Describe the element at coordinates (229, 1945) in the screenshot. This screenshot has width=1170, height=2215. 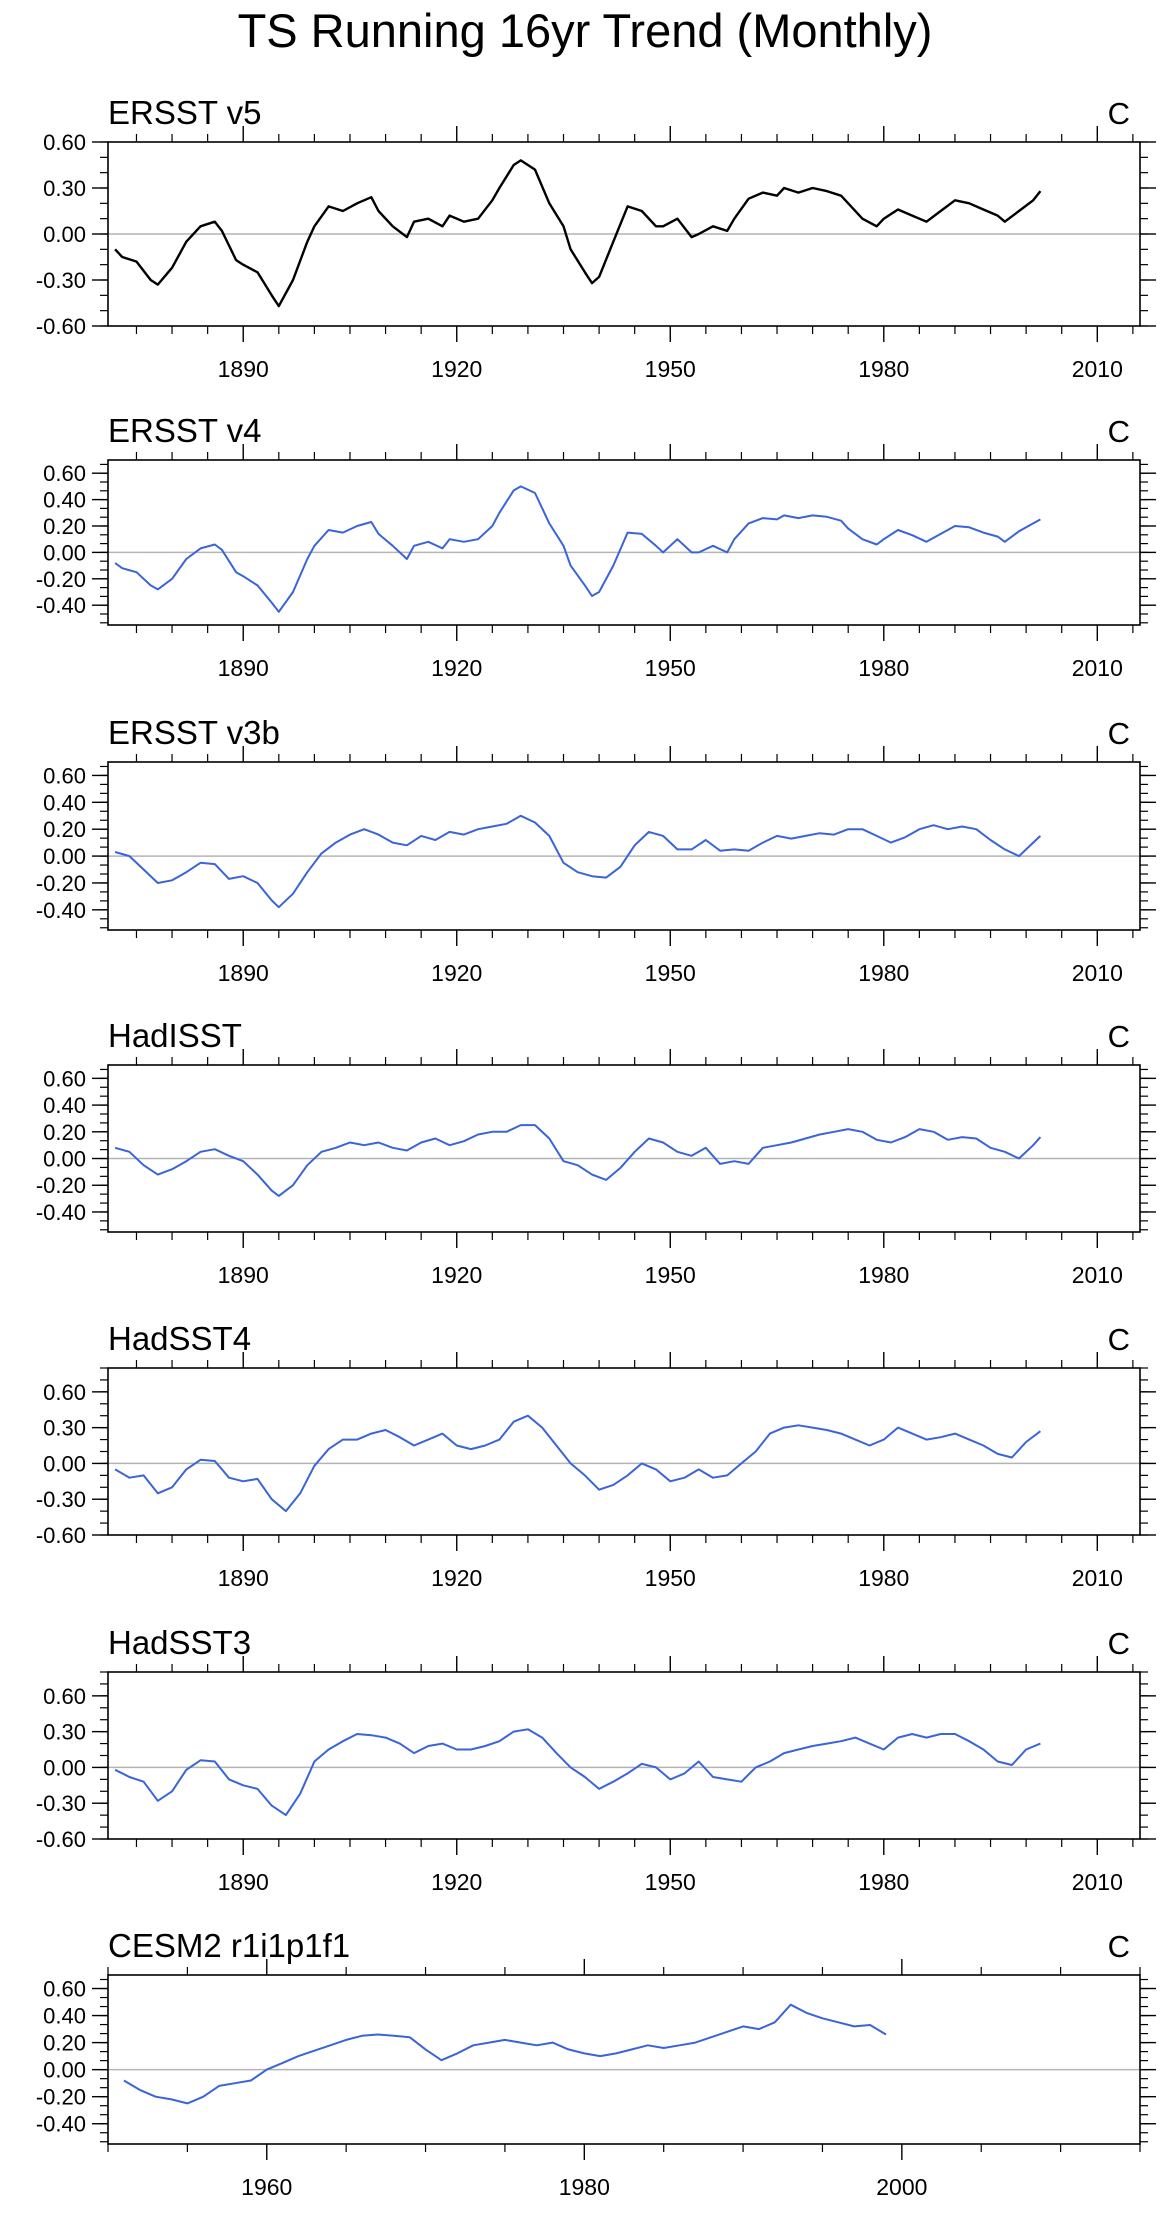
I see `panel-title: CESM2 r1i1p1f1` at that location.